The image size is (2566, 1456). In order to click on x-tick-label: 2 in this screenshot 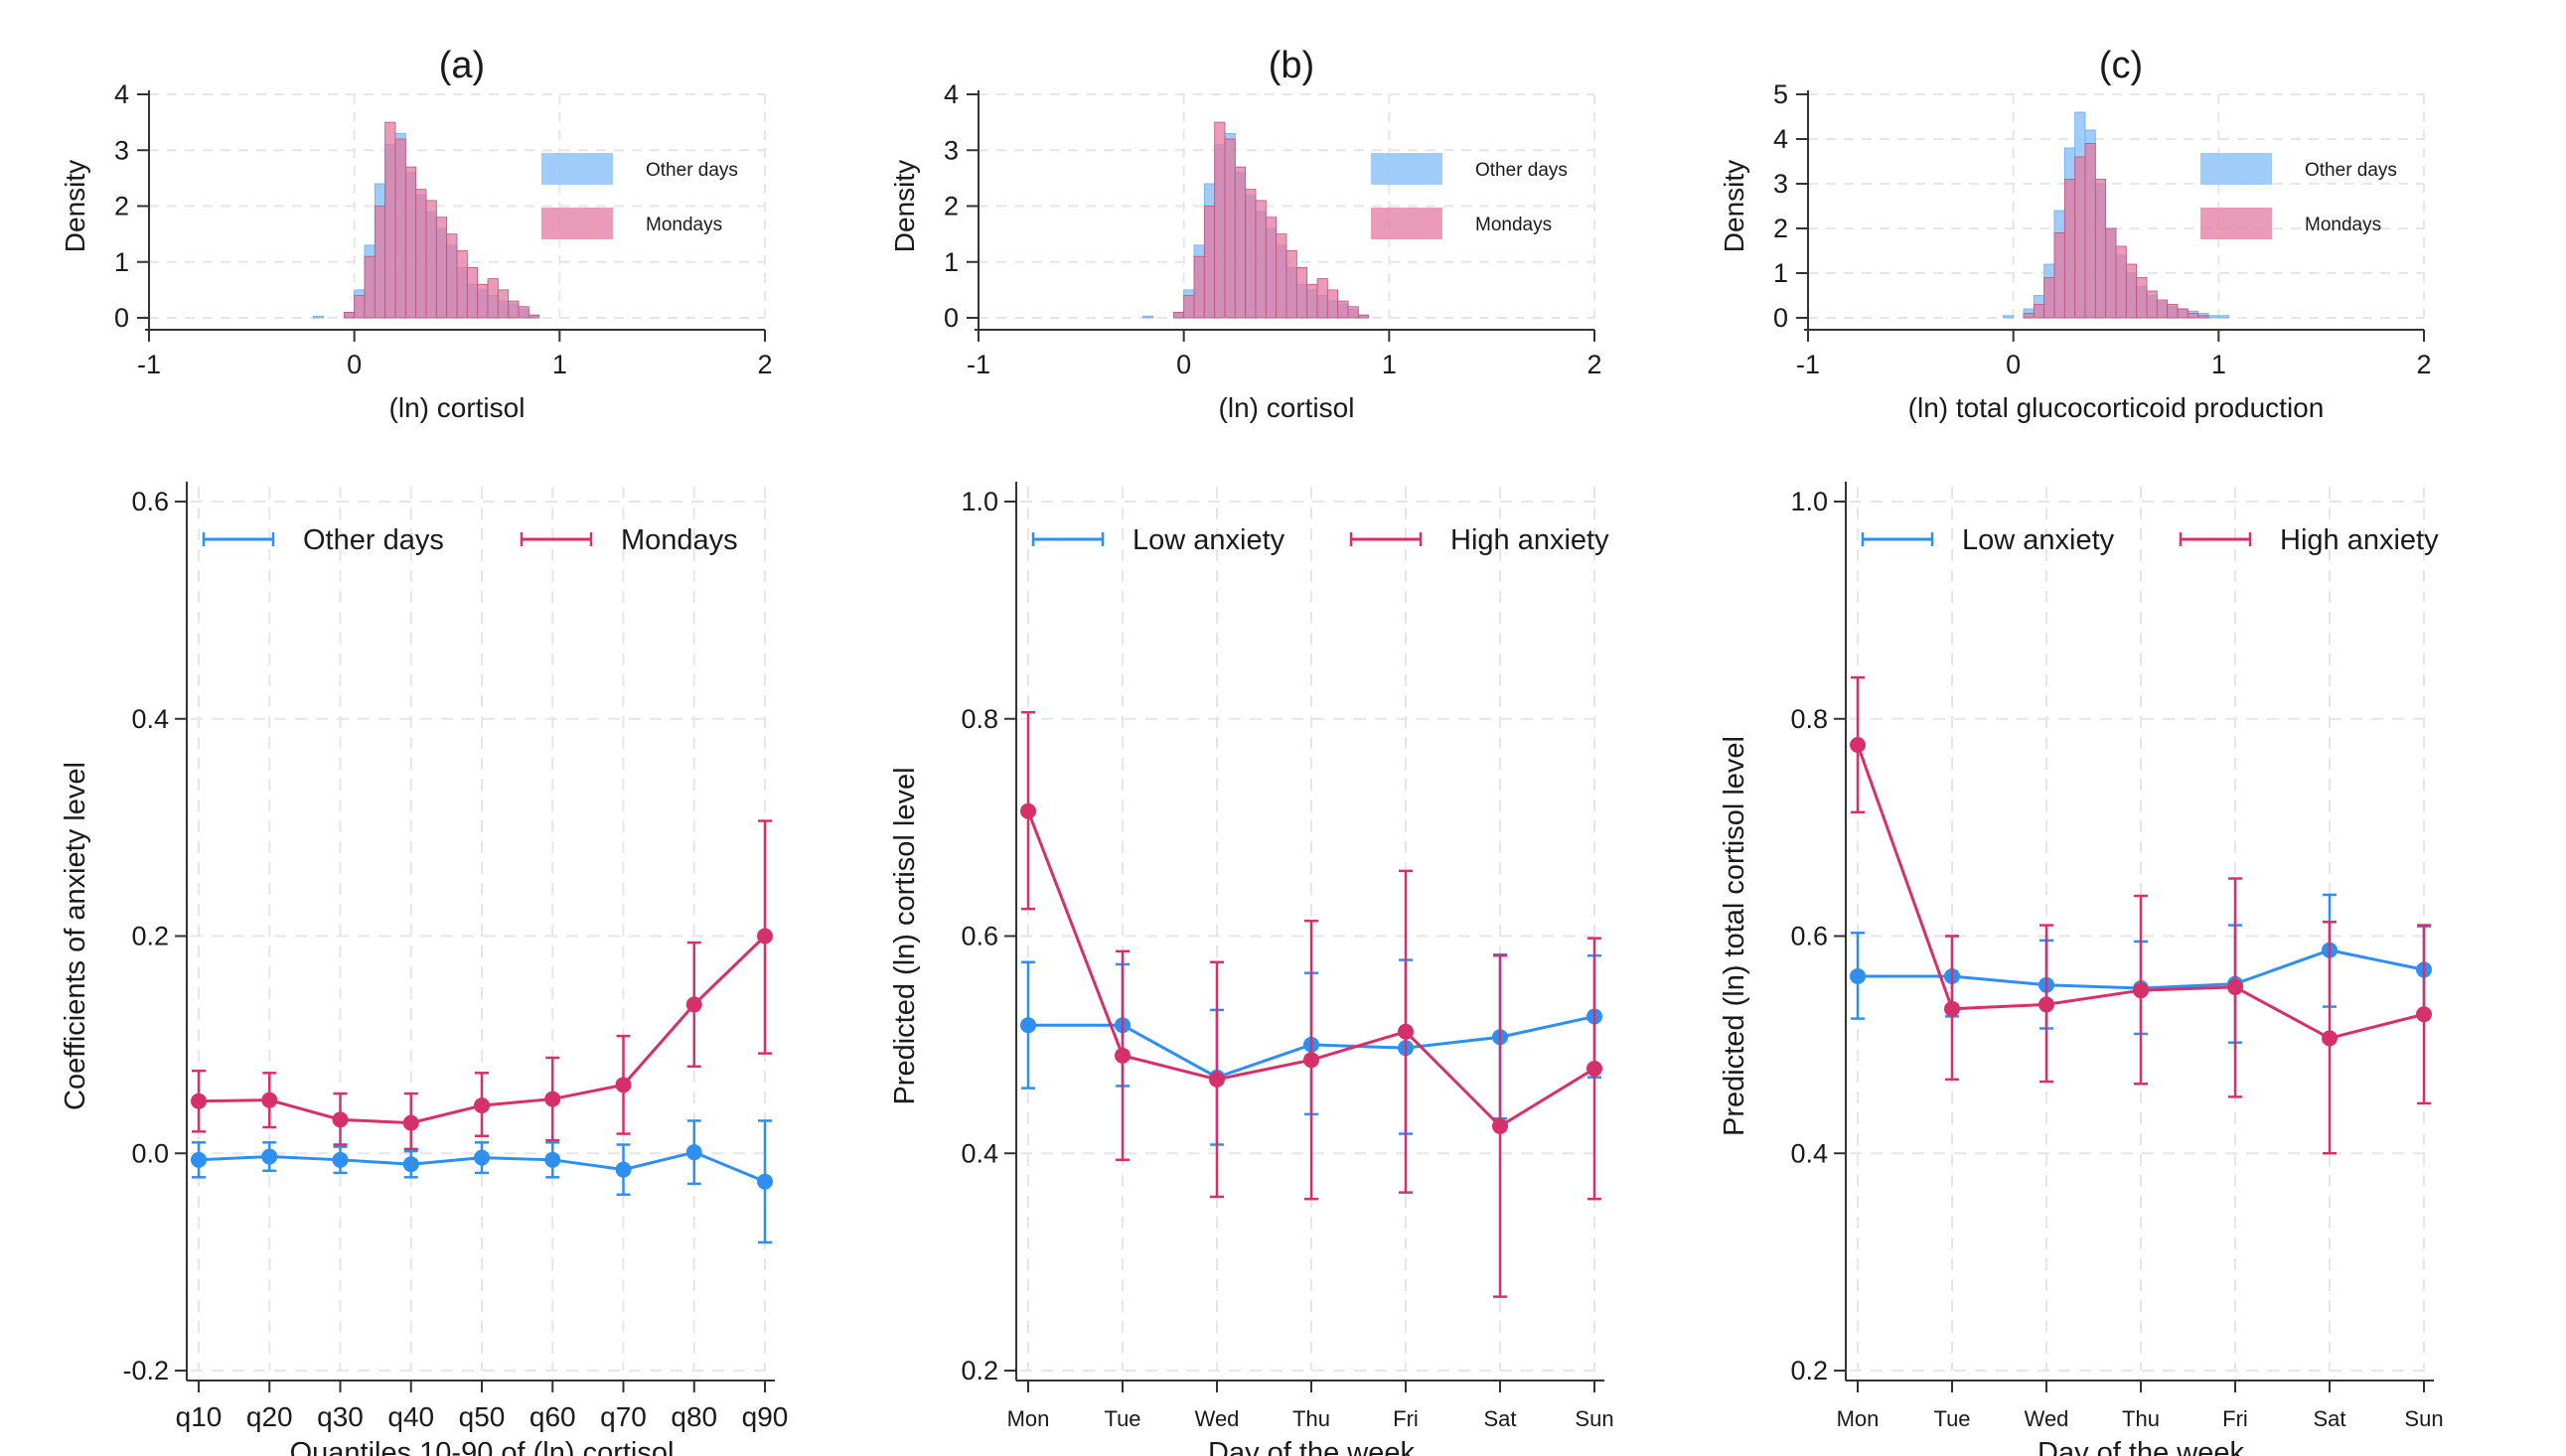, I will do `click(1593, 364)`.